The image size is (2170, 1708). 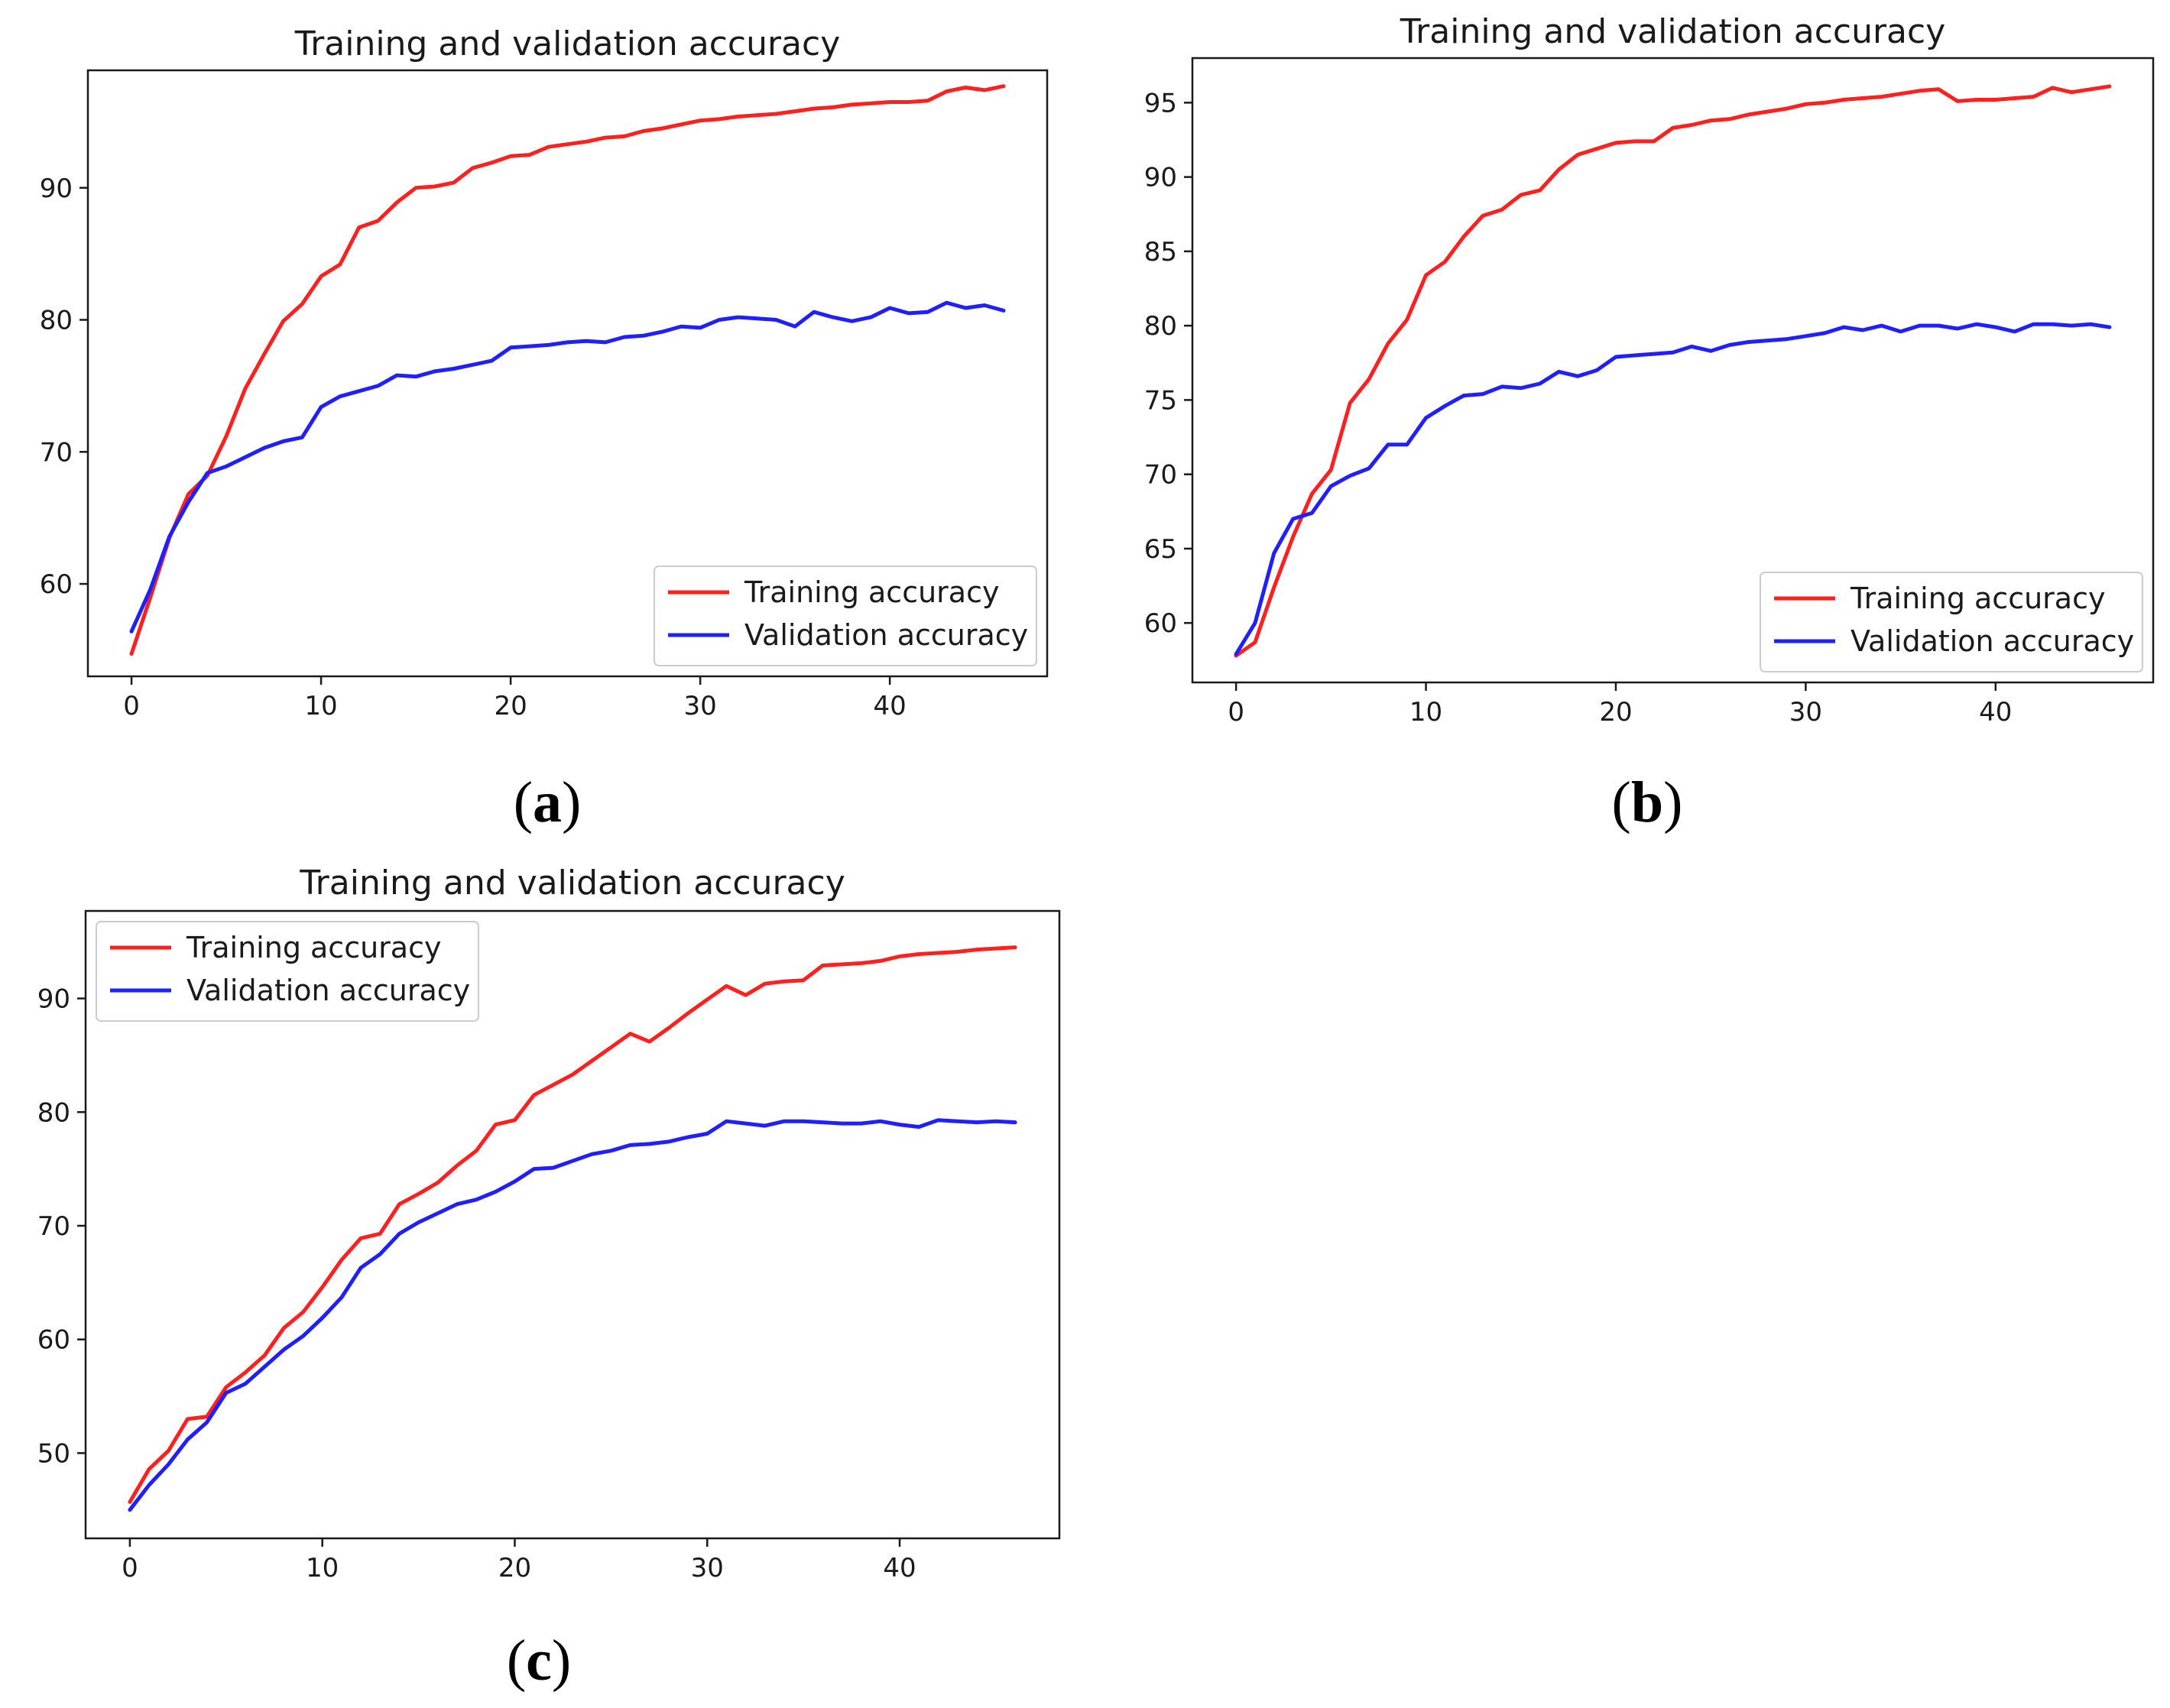 I want to click on panel-label-letter: c, so click(x=539, y=1661).